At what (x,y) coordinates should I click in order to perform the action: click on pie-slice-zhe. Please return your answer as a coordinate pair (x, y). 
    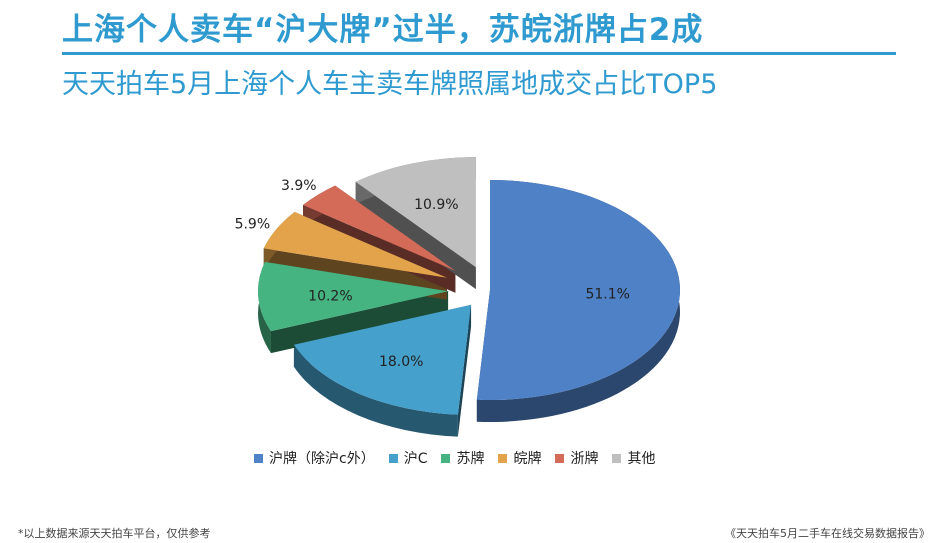
    Looking at the image, I should click on (379, 228).